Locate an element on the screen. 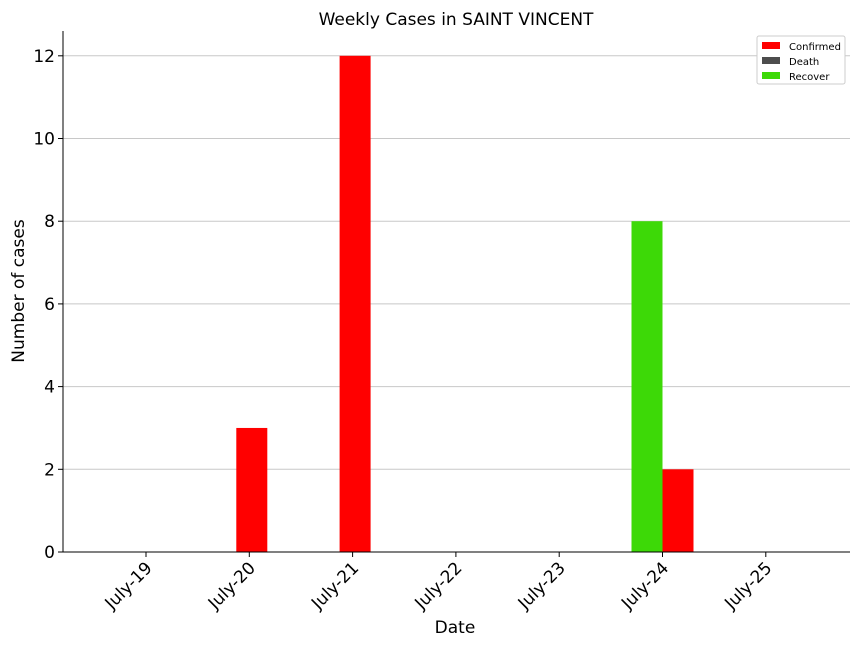  legend-label: Death is located at coordinates (804, 62).